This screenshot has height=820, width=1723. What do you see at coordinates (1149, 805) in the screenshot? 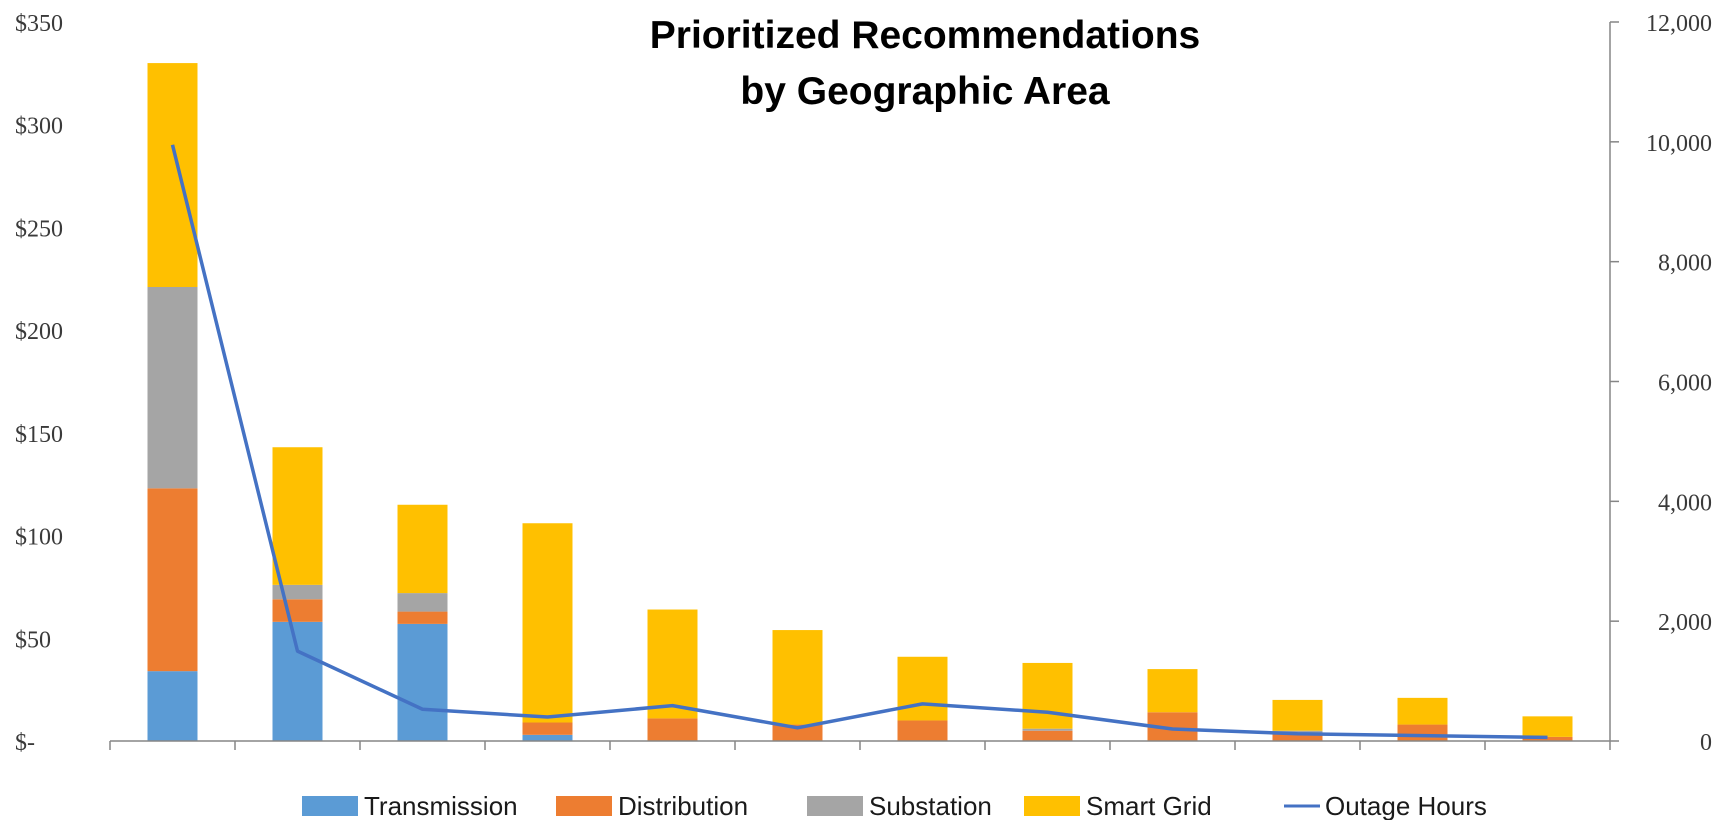
I see `legend-label-smart-grid: Smart Grid` at bounding box center [1149, 805].